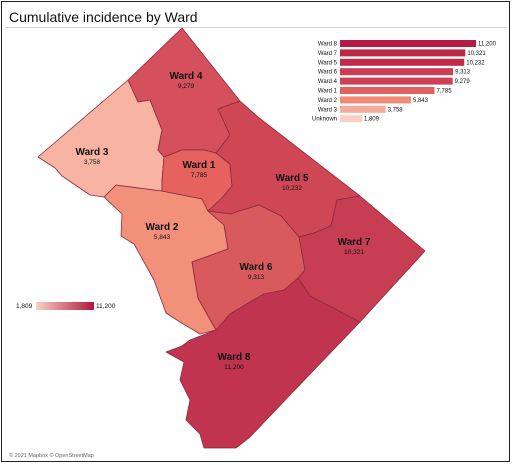  What do you see at coordinates (199, 165) in the screenshot?
I see `ward-1-name-label: Ward 1` at bounding box center [199, 165].